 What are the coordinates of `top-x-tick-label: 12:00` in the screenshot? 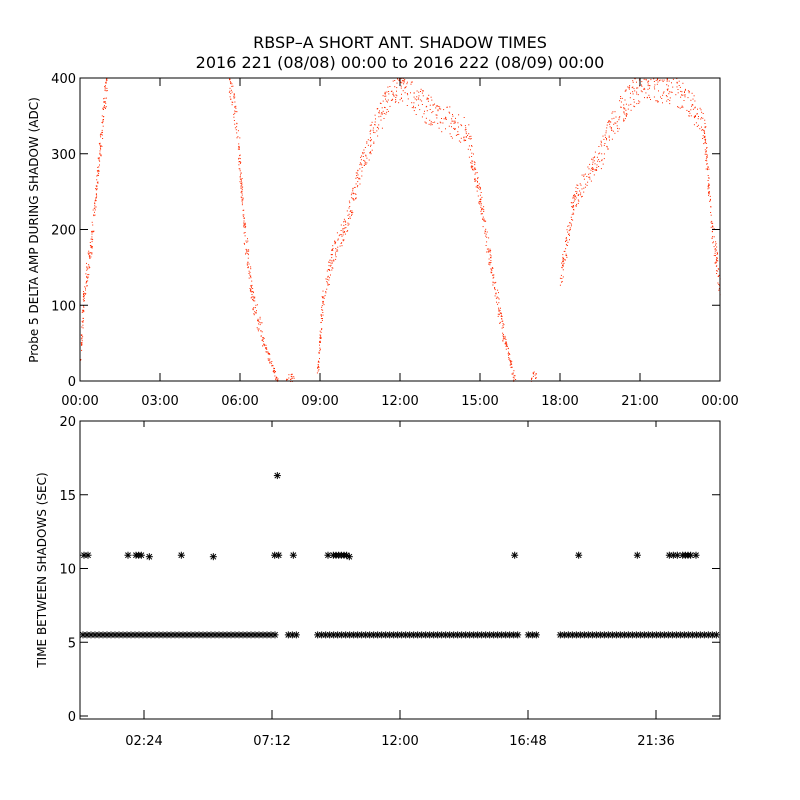 It's located at (399, 401).